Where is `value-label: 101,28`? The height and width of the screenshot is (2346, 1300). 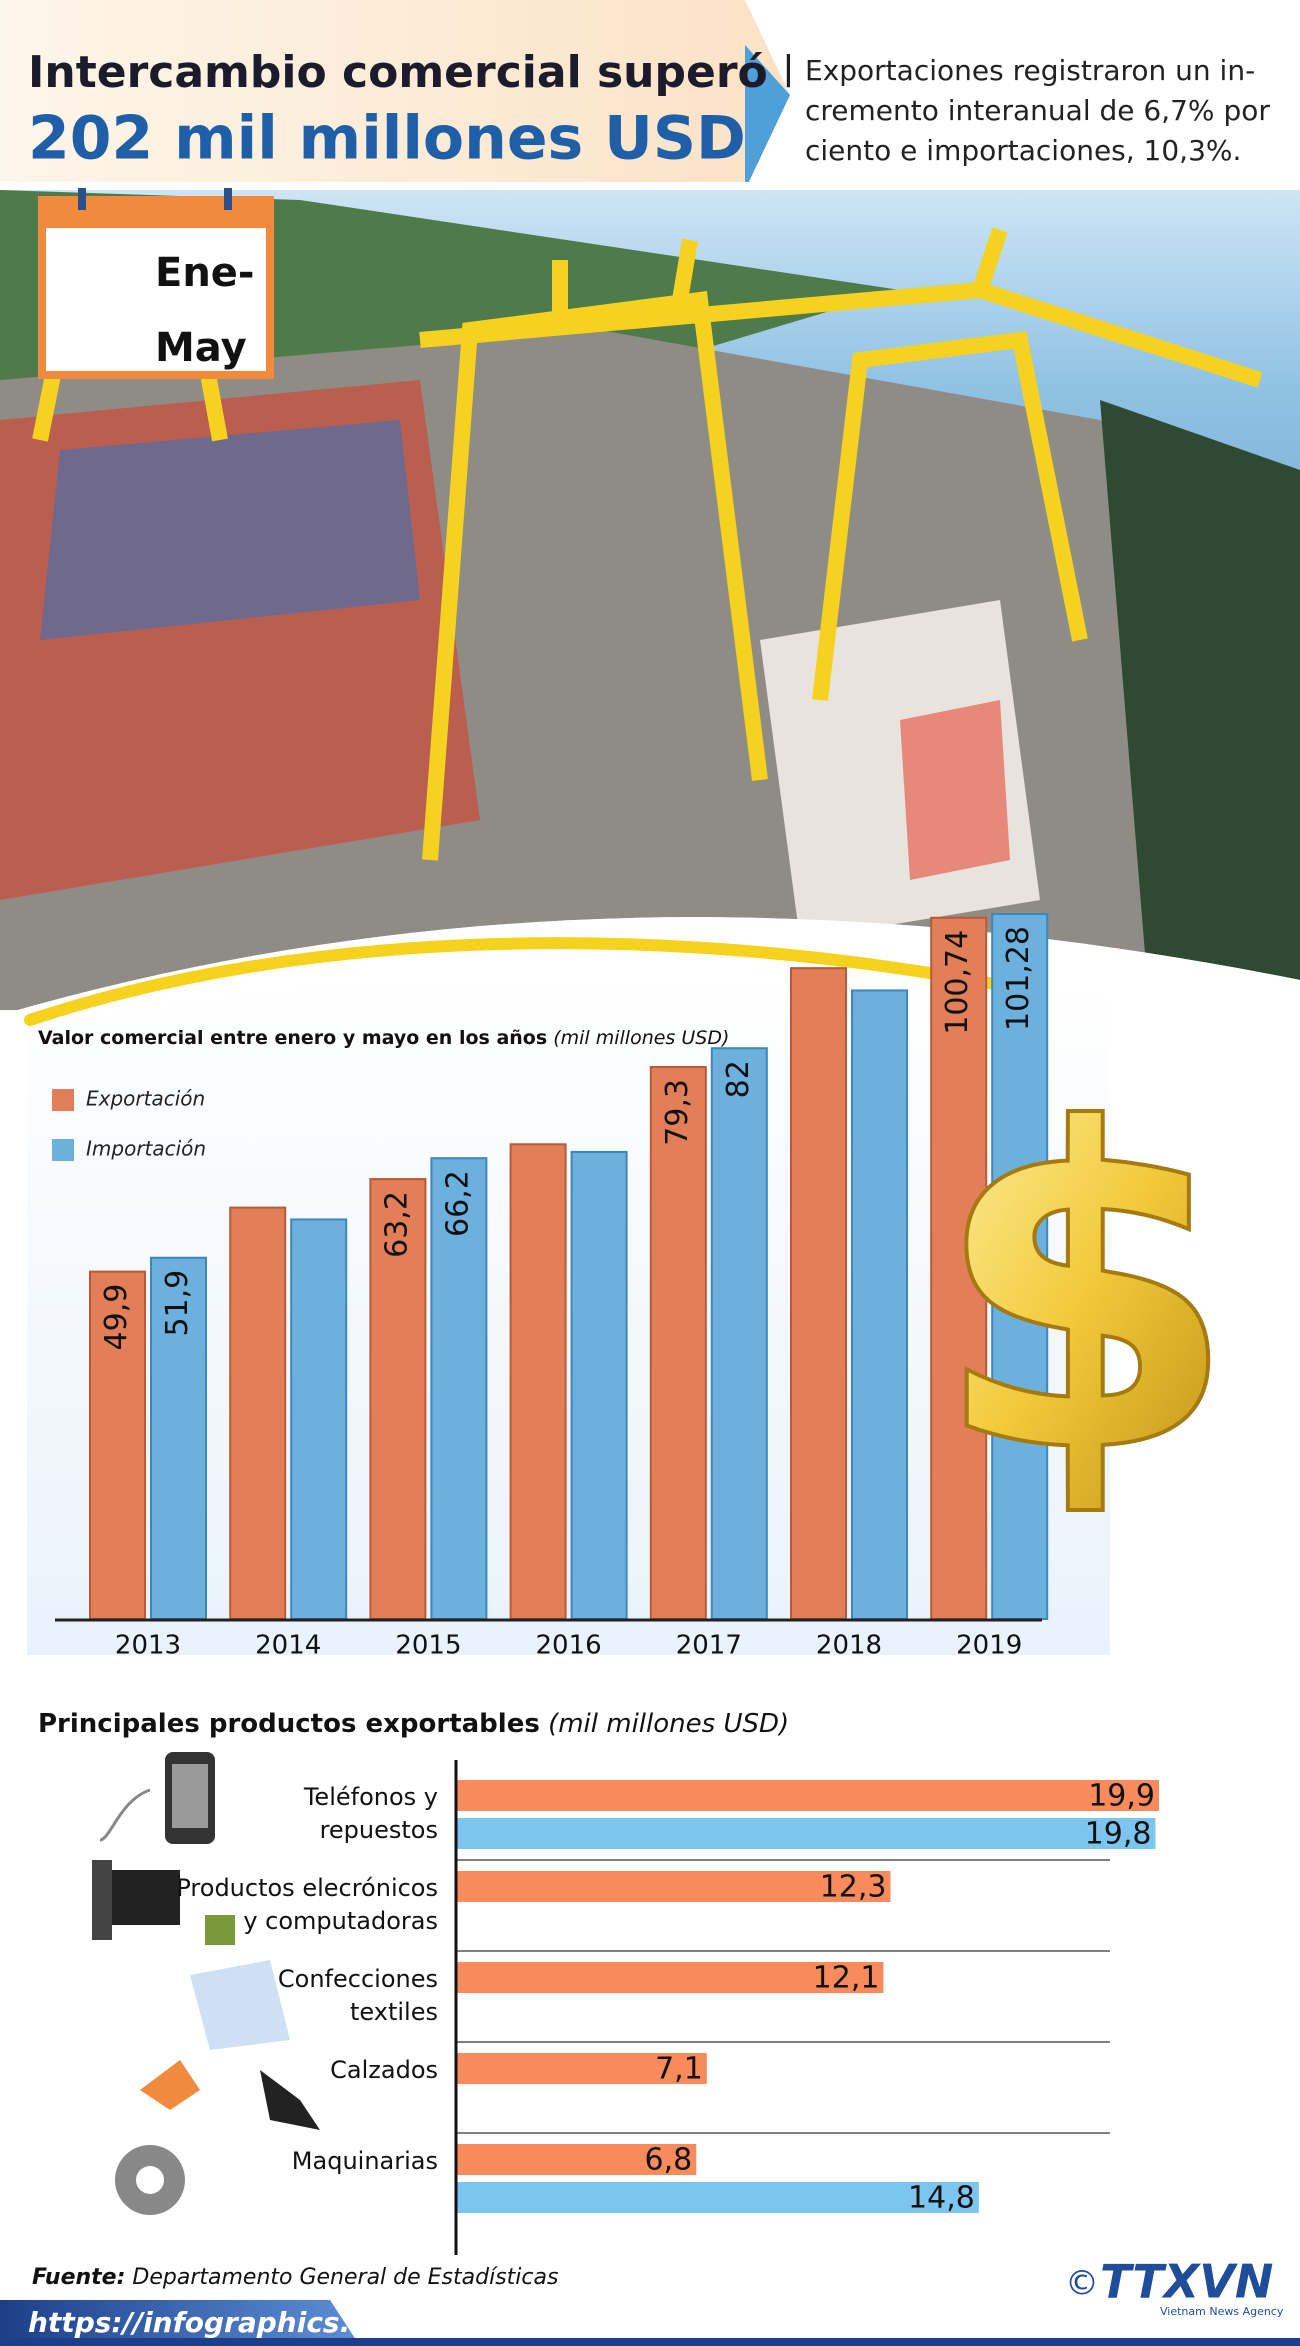 value-label: 101,28 is located at coordinates (1018, 978).